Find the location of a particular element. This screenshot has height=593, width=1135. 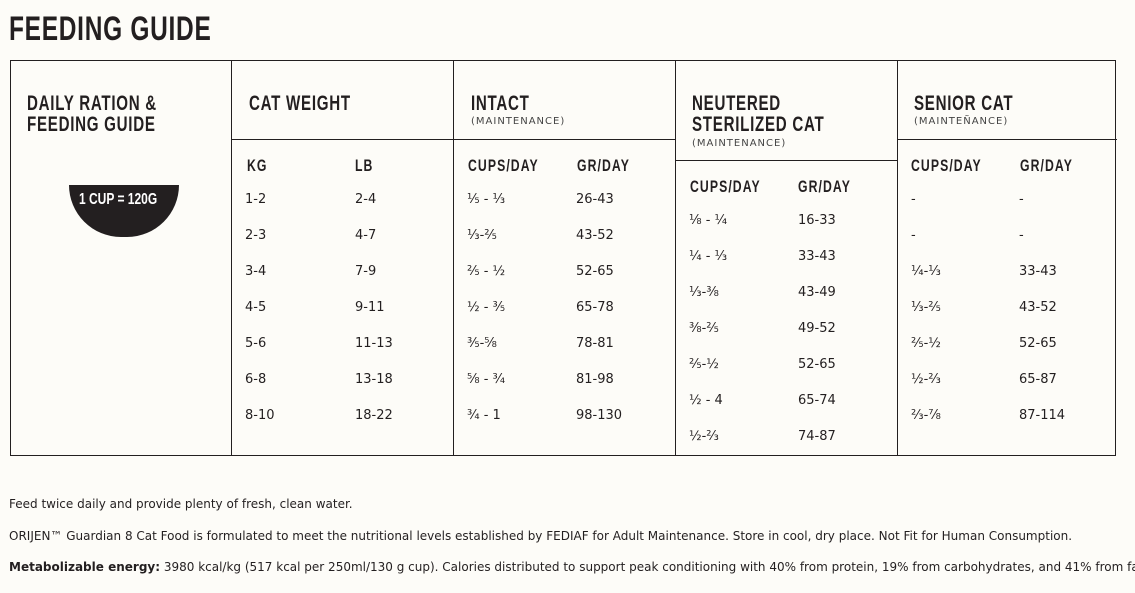

intact-header: INTACT is located at coordinates (500, 103).